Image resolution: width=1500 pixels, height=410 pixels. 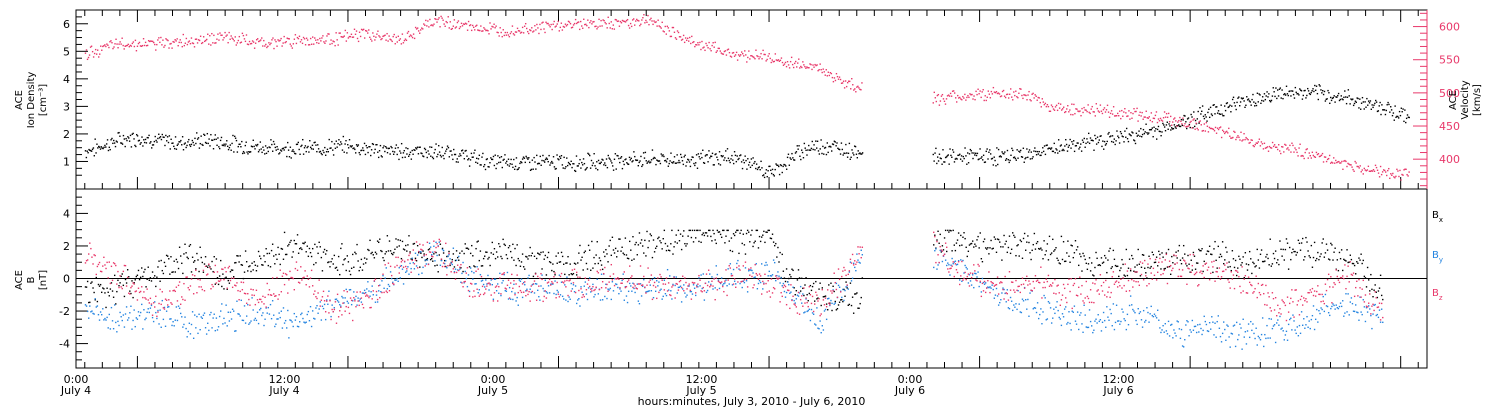 I want to click on legend-subscript: z, so click(x=1441, y=298).